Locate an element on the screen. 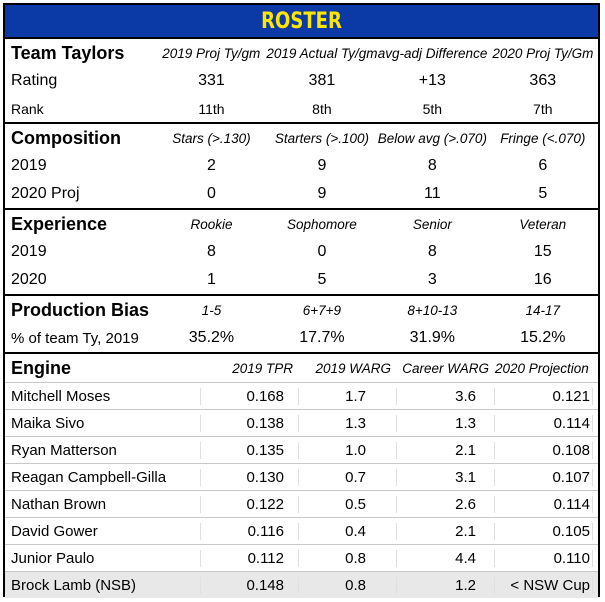 The image size is (605, 602). table-row: Maika Sivo 0.138 1.3 1.3 0.114 is located at coordinates (301, 422).